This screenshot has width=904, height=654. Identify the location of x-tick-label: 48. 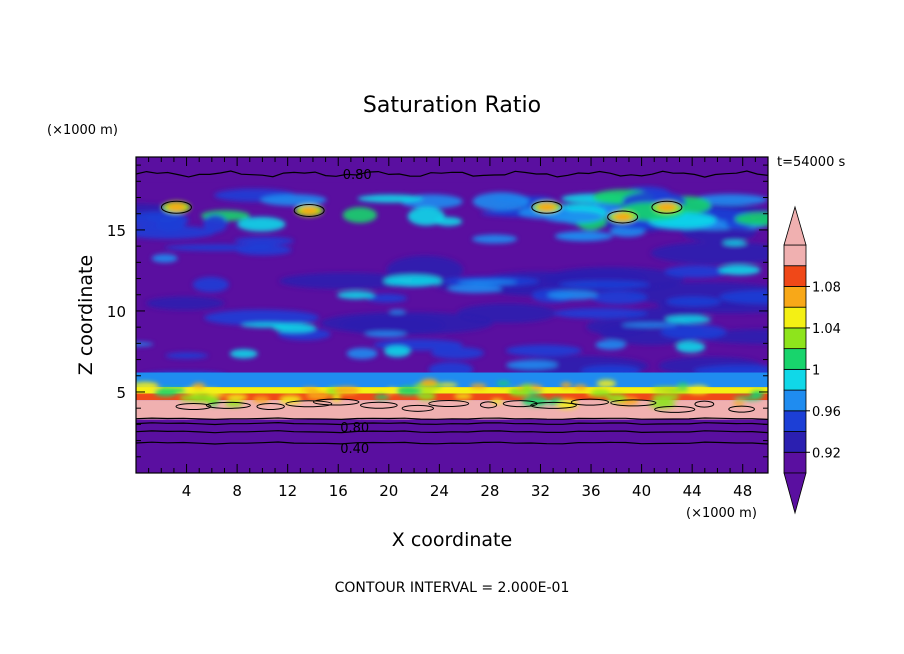
(742, 491).